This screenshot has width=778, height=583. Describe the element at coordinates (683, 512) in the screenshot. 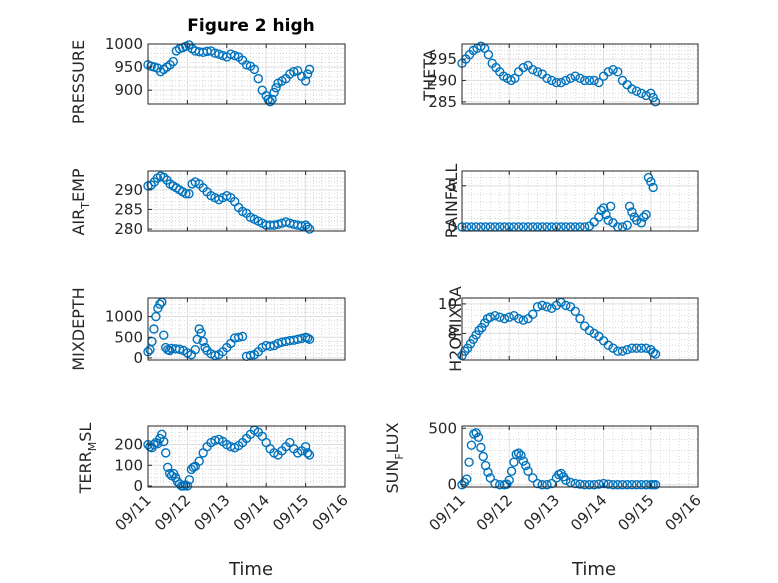

I see `x-tick-label: 09/16` at that location.